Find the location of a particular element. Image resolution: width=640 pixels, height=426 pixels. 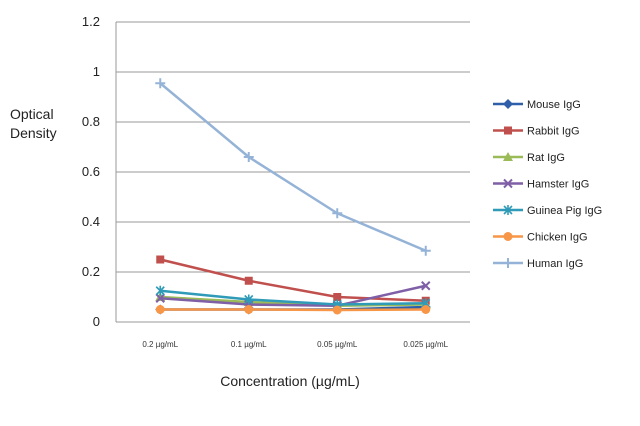

y-tick-label: 0.4 is located at coordinates (91, 221).